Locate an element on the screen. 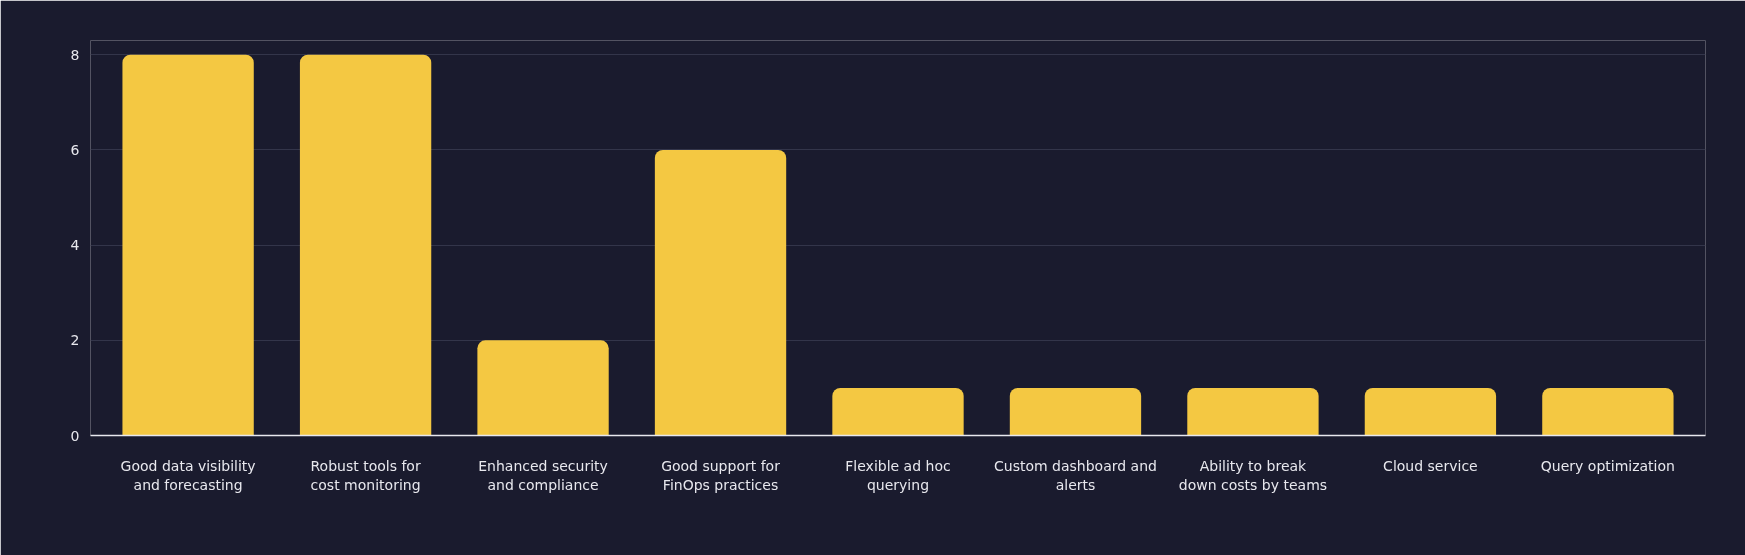 Image resolution: width=1745 pixels, height=555 pixels. y-tick-label: 2 is located at coordinates (75, 340).